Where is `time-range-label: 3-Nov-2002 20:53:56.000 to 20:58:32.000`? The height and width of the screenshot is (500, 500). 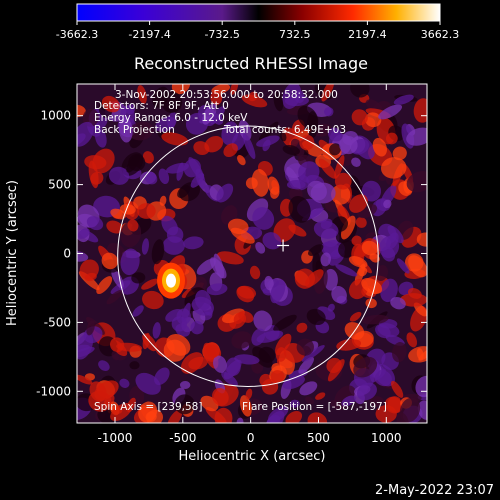
time-range-label: 3-Nov-2002 20:53:56.000 to 20:58:32.000 is located at coordinates (226, 95).